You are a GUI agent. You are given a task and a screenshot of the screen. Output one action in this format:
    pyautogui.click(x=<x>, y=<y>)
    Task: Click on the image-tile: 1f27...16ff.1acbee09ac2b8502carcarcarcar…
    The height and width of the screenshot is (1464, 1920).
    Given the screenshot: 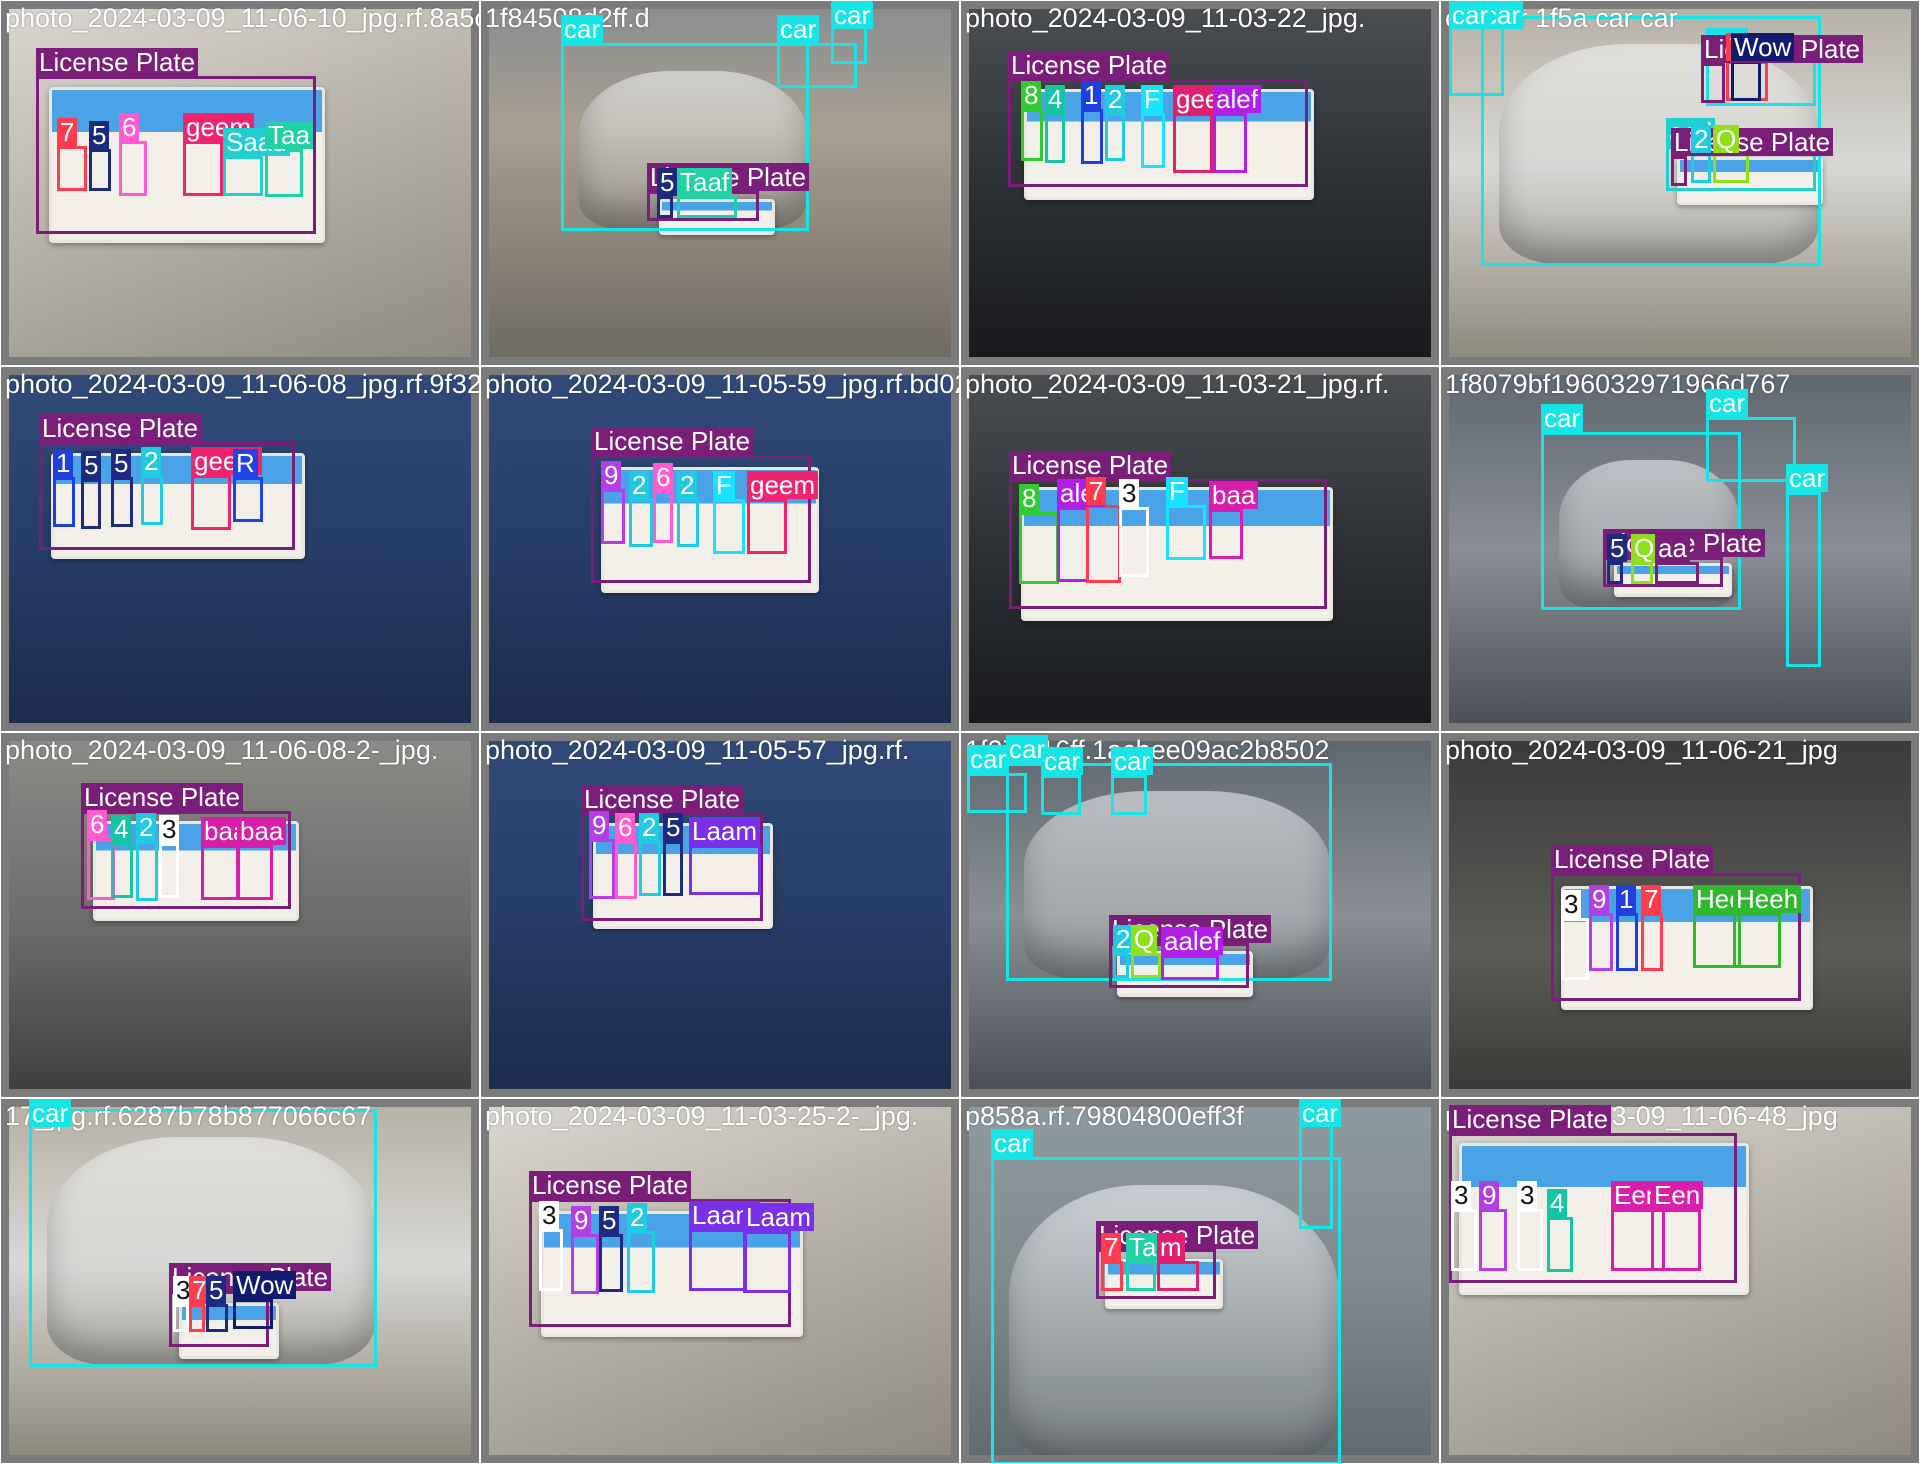 What is the action you would take?
    pyautogui.click(x=1200, y=915)
    